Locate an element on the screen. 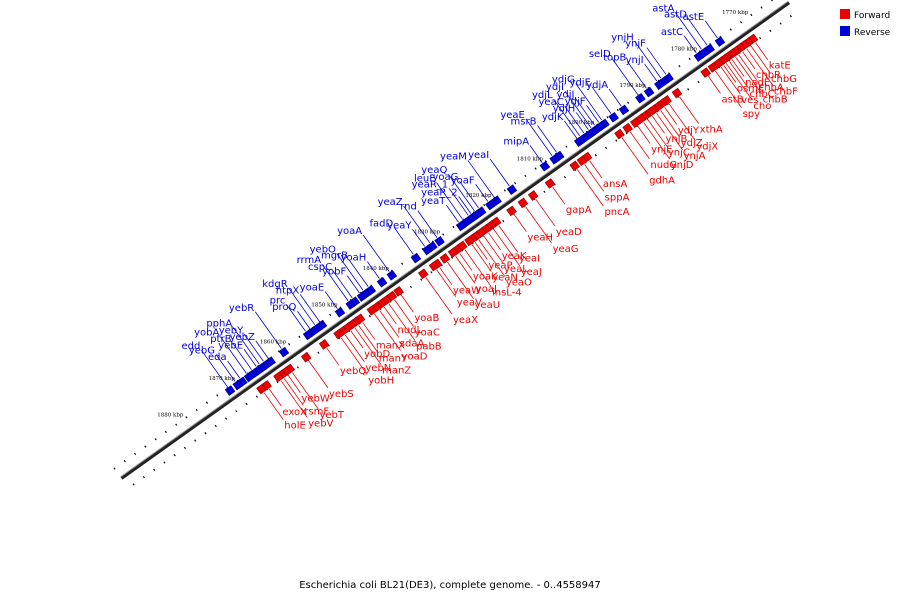 The image size is (900, 600). gene-label: astA is located at coordinates (663, 9).